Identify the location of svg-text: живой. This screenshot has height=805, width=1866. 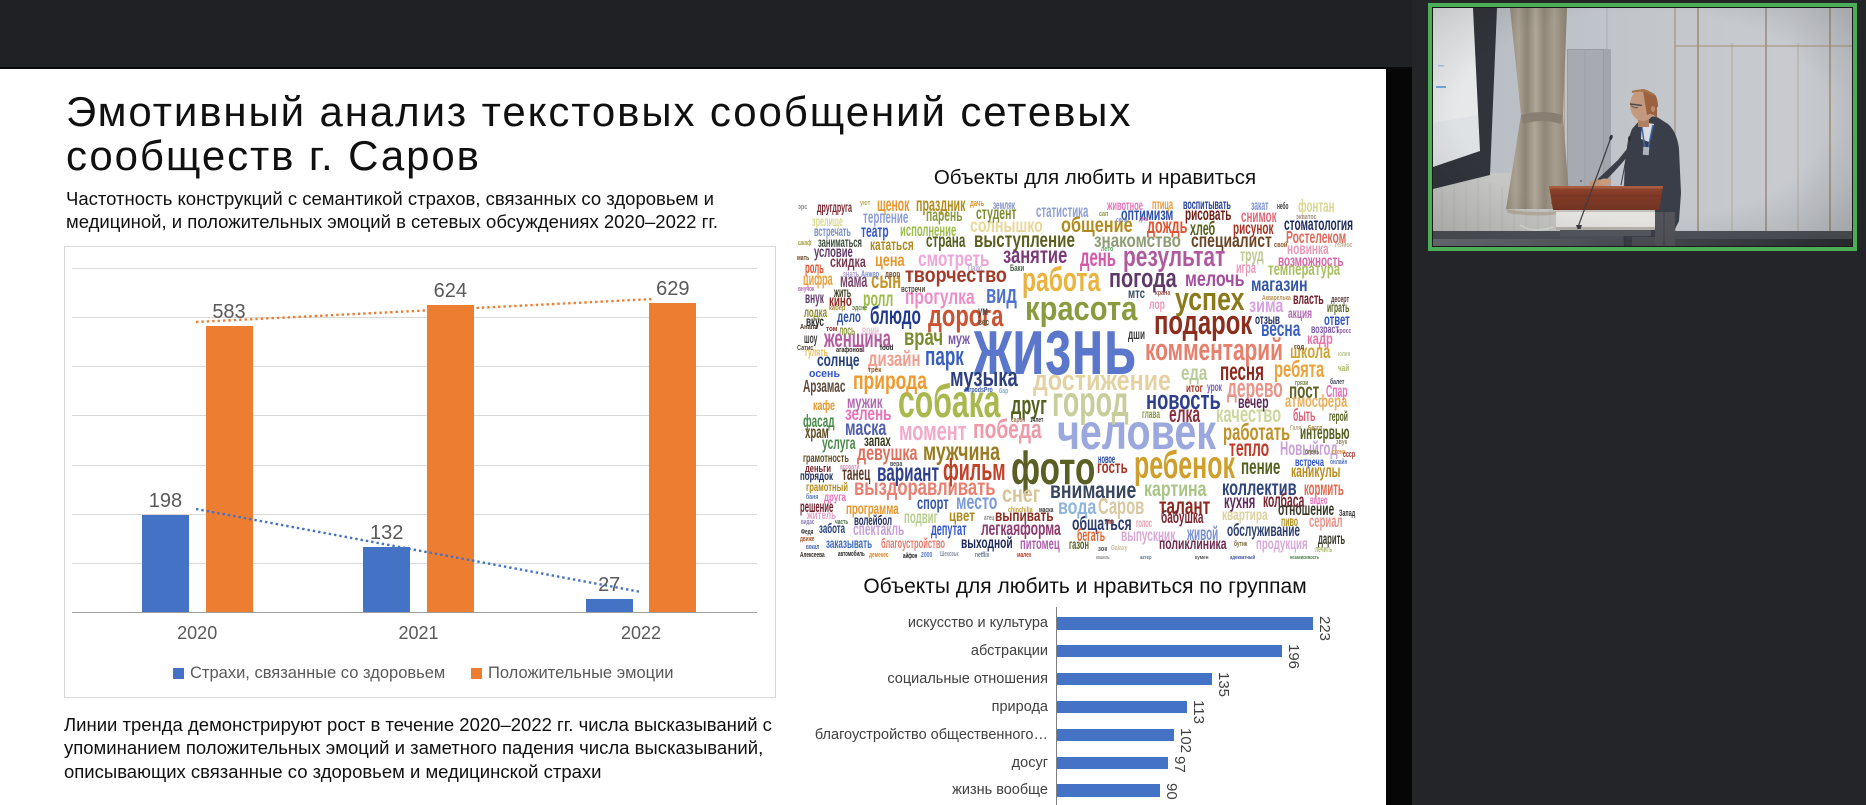
(1202, 534).